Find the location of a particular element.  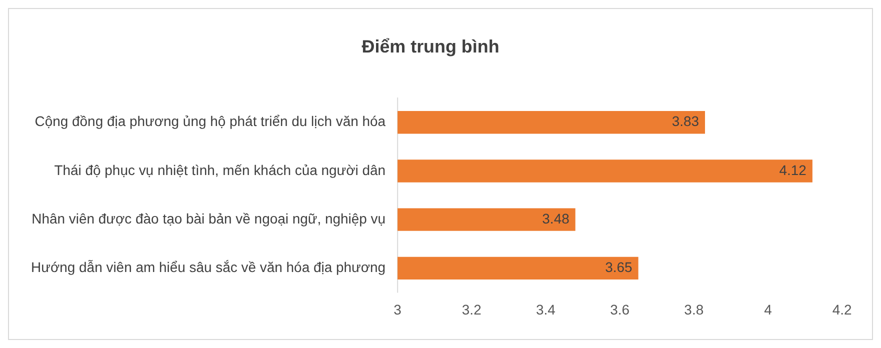

y-tick-label: Cộng đồng địa phương ủng hộ phát triển du lịch văn hóa is located at coordinates (210, 121).